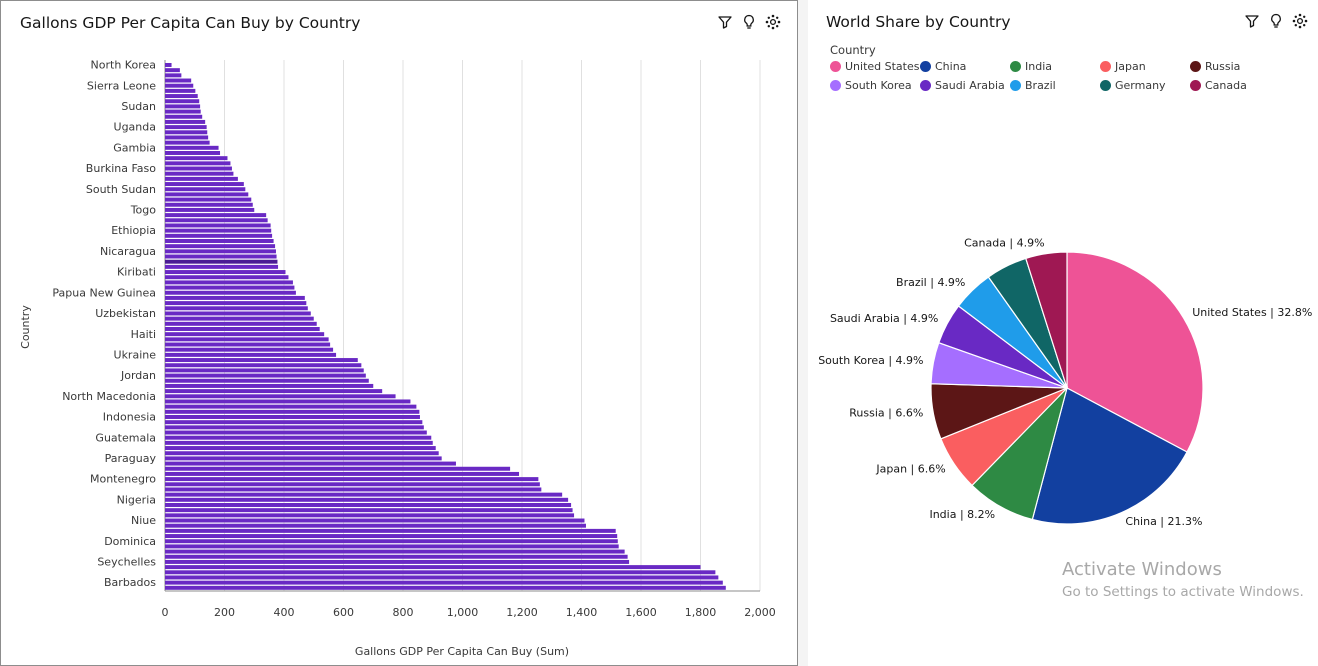  What do you see at coordinates (965, 85) in the screenshot?
I see `legend-item: Saudi Arabia` at bounding box center [965, 85].